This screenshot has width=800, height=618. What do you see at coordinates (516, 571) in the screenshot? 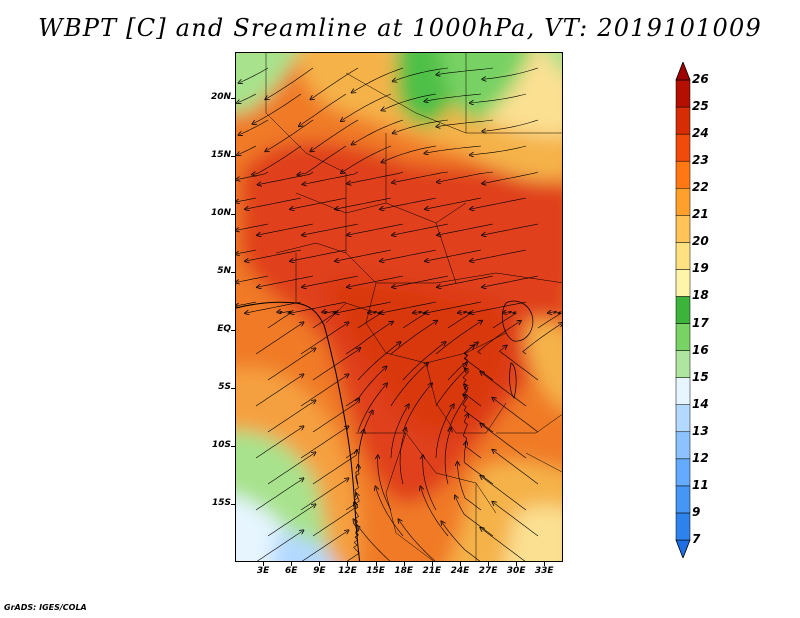
I see `lon-tick-label: 30E` at bounding box center [516, 571].